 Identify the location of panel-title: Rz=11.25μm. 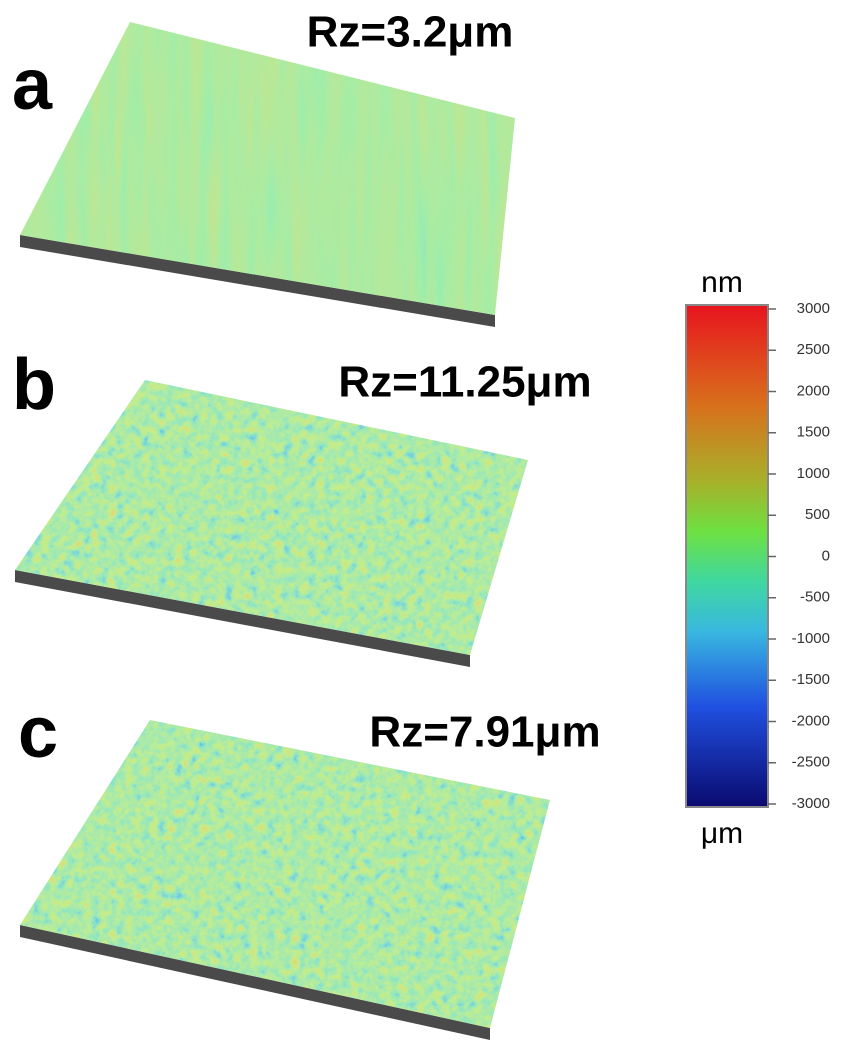
(464, 382).